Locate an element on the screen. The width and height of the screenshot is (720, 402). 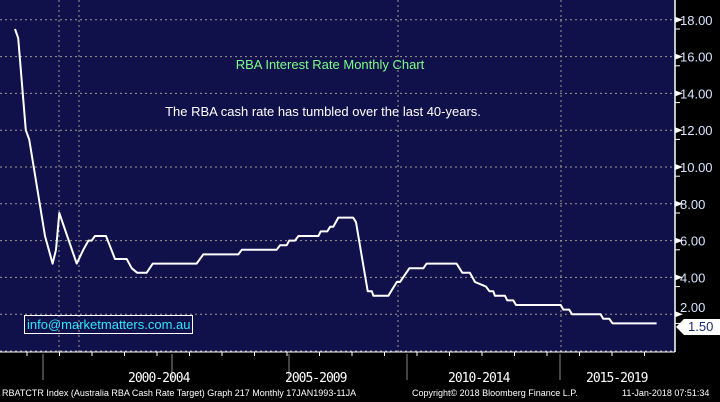
chart-title: RBA Interest Rate Monthly Chart is located at coordinates (330, 64).